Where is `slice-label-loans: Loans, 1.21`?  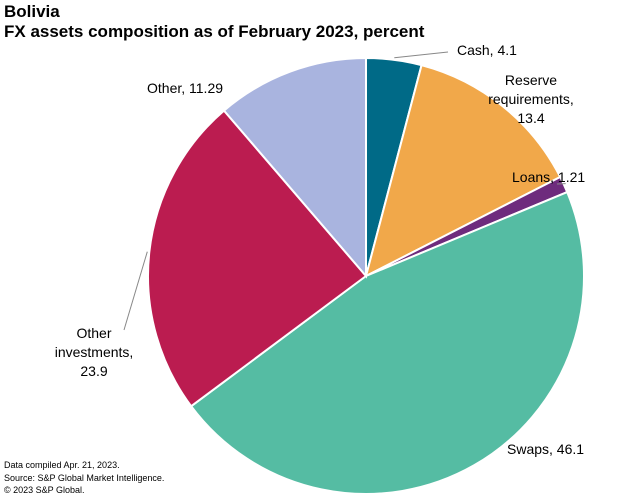
slice-label-loans: Loans, 1.21 is located at coordinates (548, 177).